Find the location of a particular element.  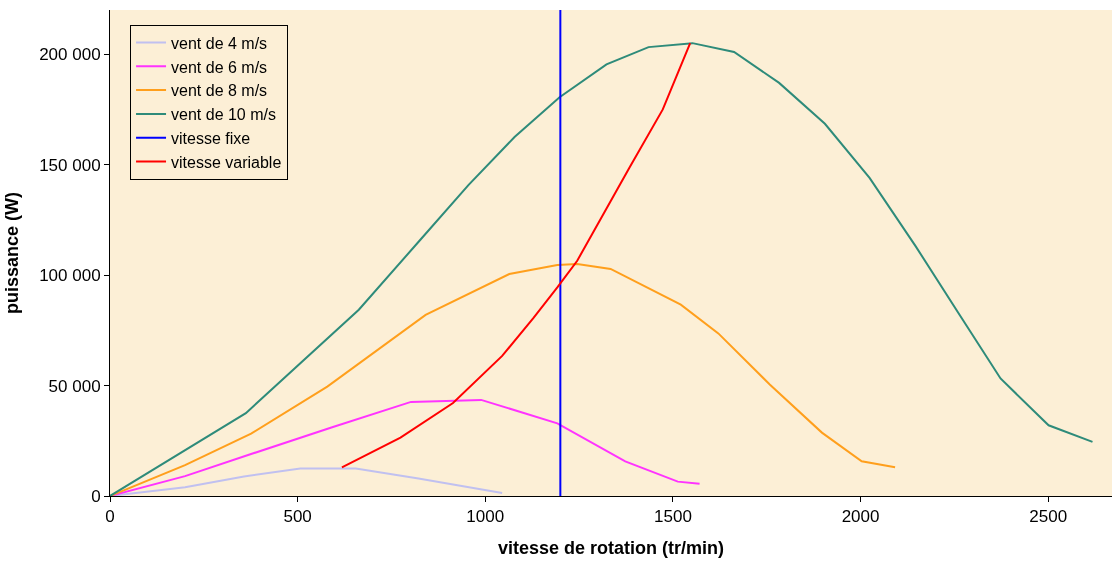

x-tick-label: 0 is located at coordinates (110, 517).